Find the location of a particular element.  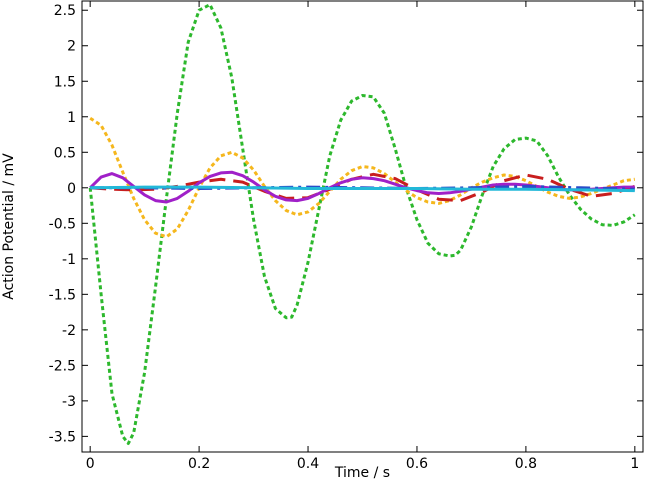

y-tick-label: 0 is located at coordinates (71, 189).